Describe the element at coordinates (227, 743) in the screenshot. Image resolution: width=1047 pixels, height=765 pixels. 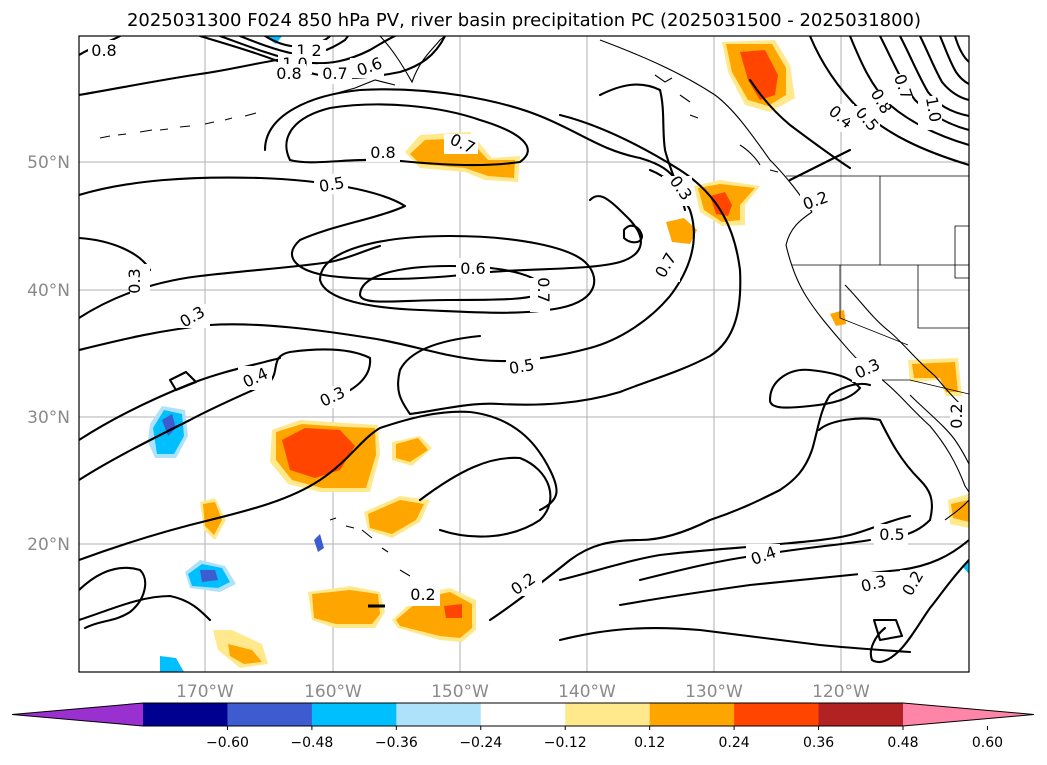
I see `colorbar-tick-label: −0.60` at that location.